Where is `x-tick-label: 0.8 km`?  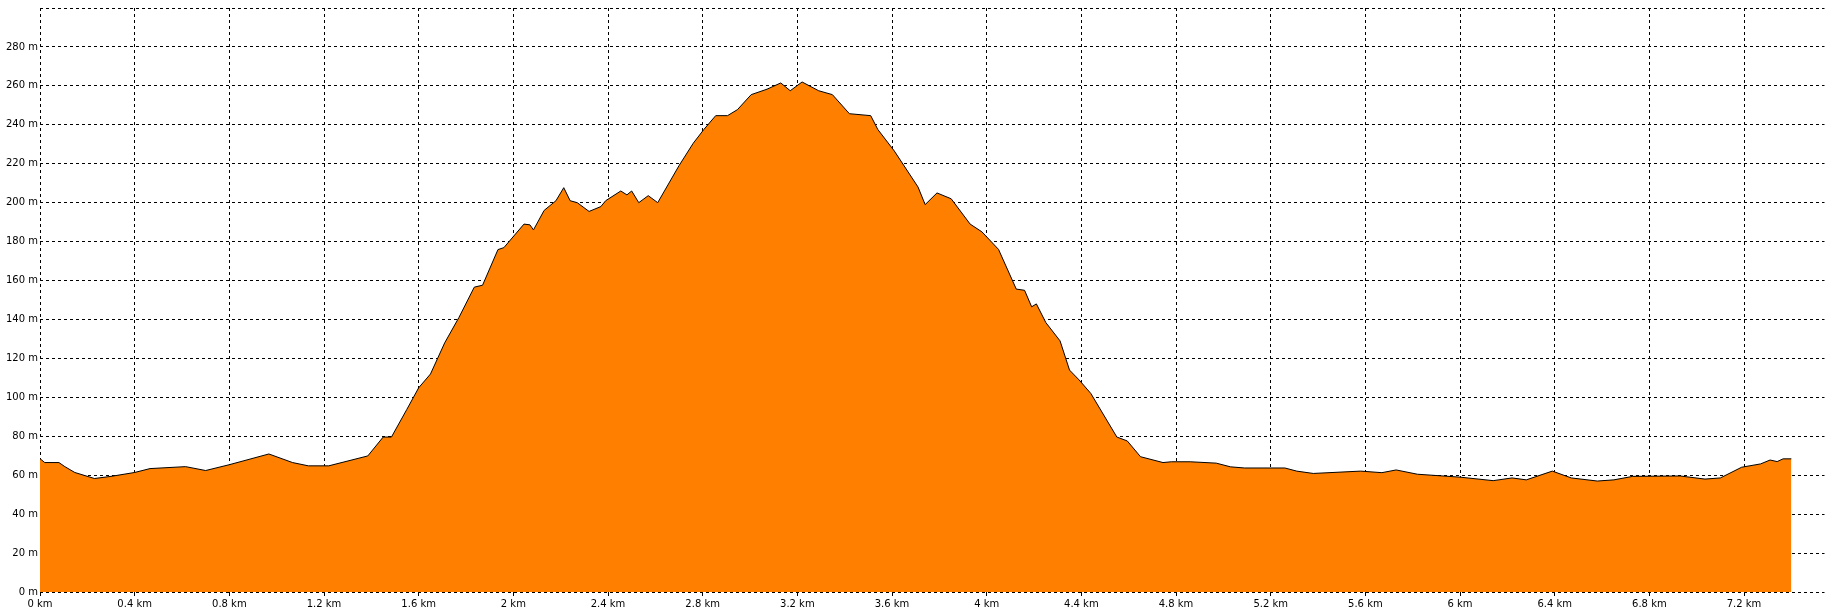
x-tick-label: 0.8 km is located at coordinates (229, 603).